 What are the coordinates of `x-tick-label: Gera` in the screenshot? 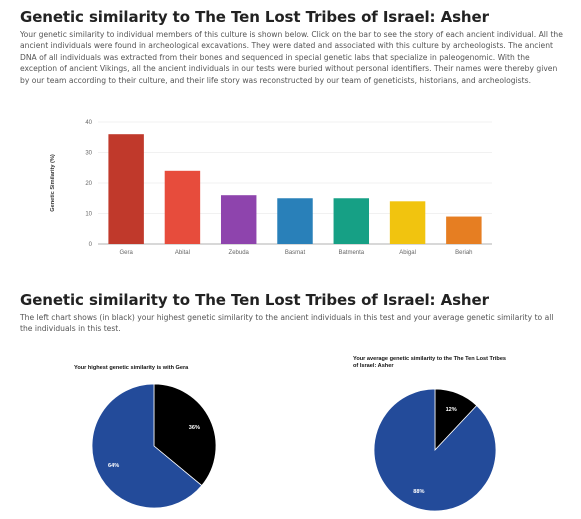 It's located at (126, 253).